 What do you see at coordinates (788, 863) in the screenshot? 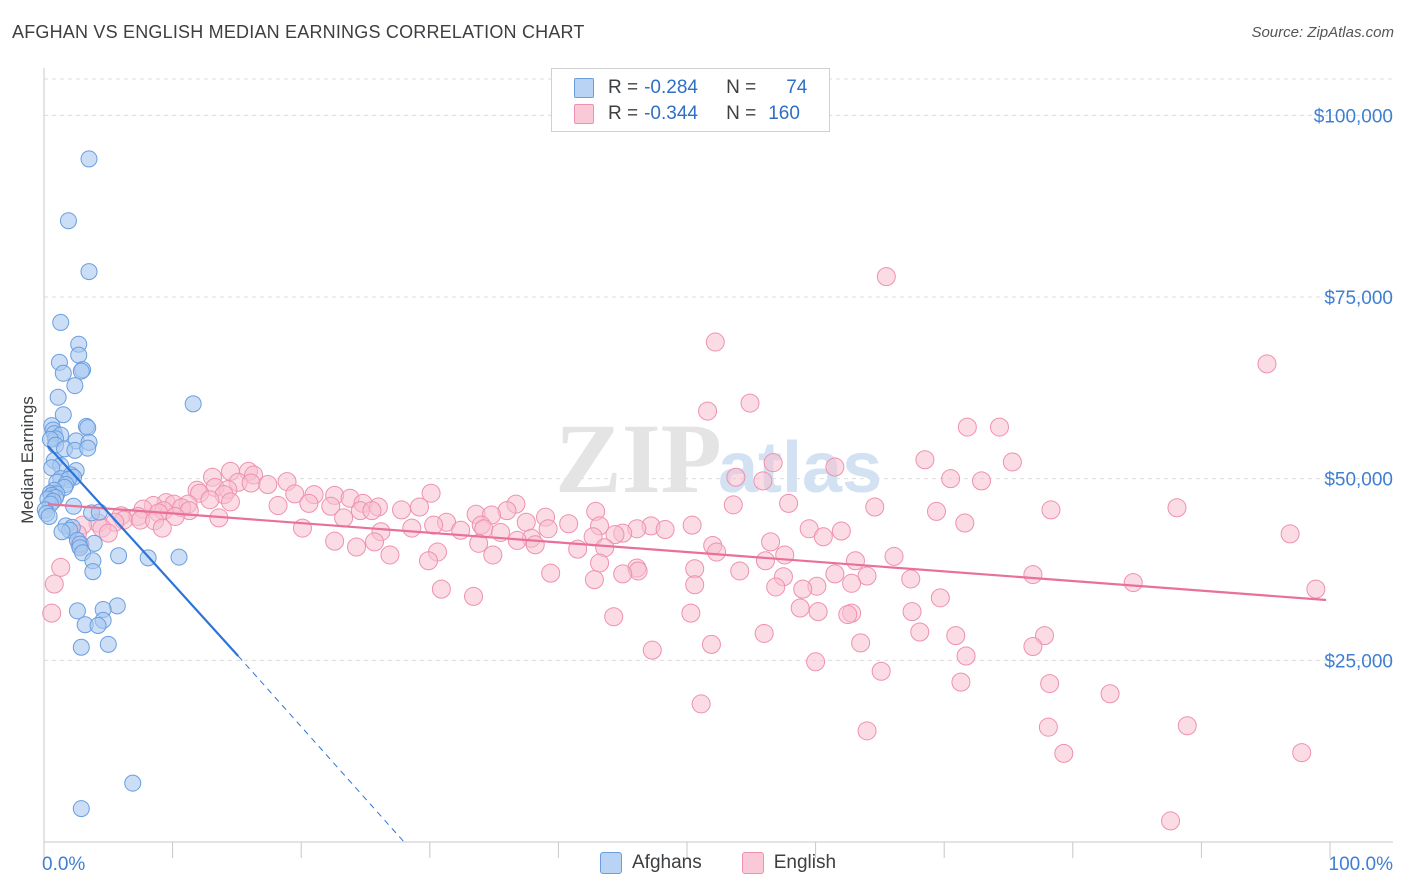
I see `legend-item-english: English` at bounding box center [788, 863].